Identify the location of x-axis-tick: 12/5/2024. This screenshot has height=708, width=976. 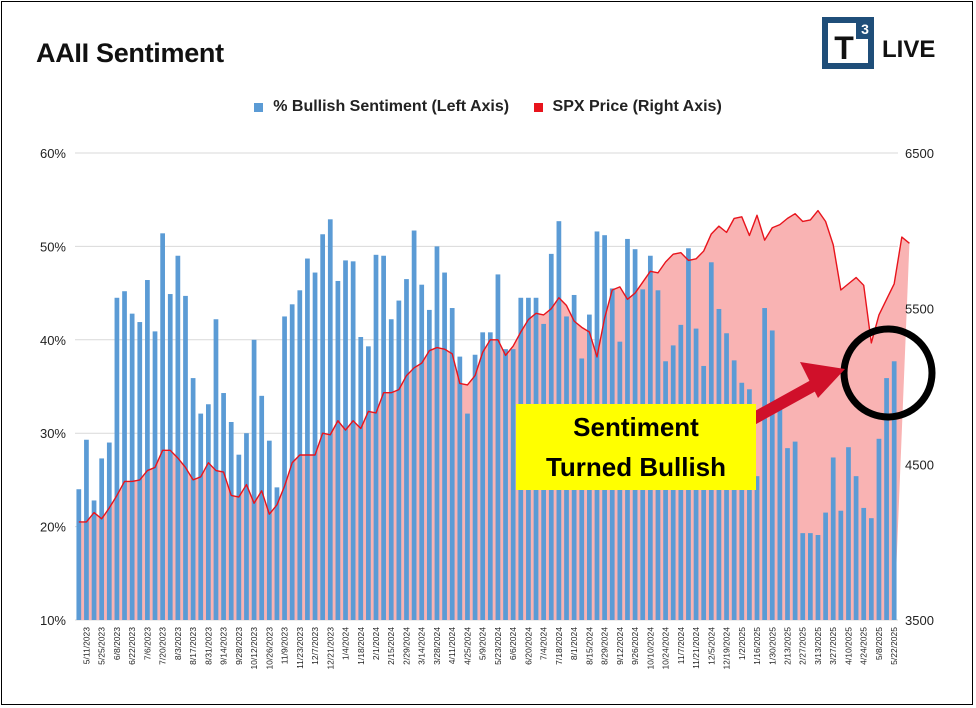
(711, 646).